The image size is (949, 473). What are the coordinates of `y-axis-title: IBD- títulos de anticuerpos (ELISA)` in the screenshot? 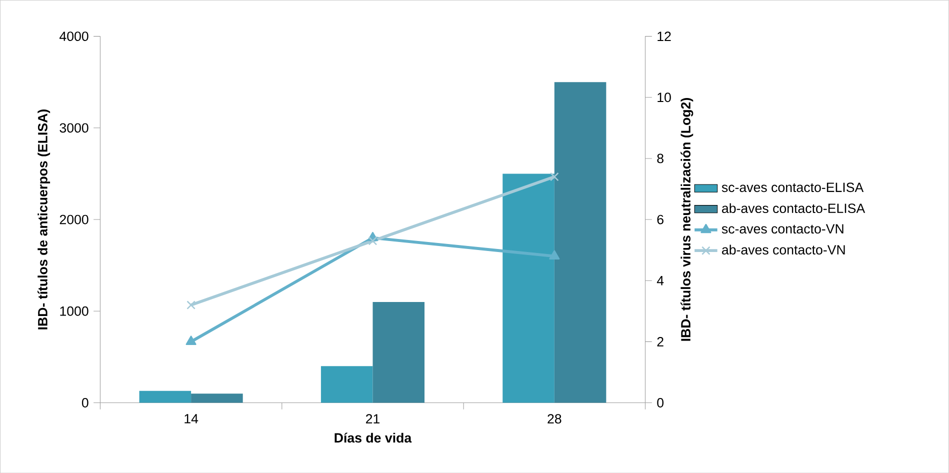 It's located at (44, 219).